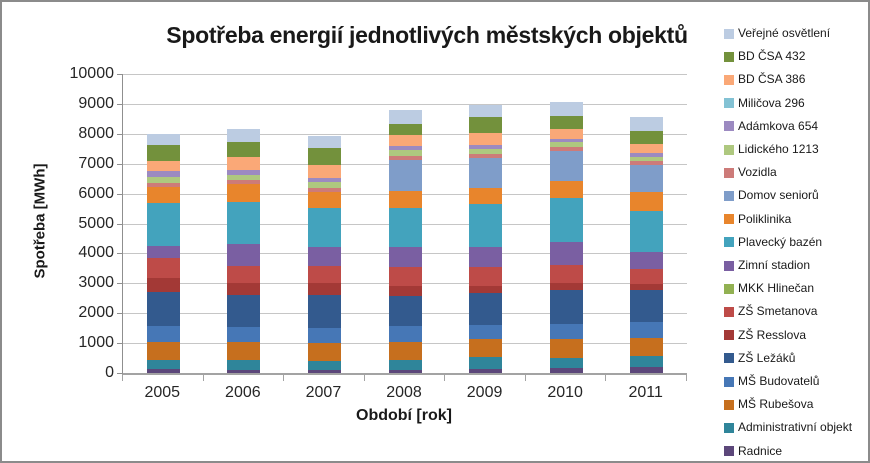 The width and height of the screenshot is (870, 463). I want to click on legend-item: Plavecký bazén, so click(773, 242).